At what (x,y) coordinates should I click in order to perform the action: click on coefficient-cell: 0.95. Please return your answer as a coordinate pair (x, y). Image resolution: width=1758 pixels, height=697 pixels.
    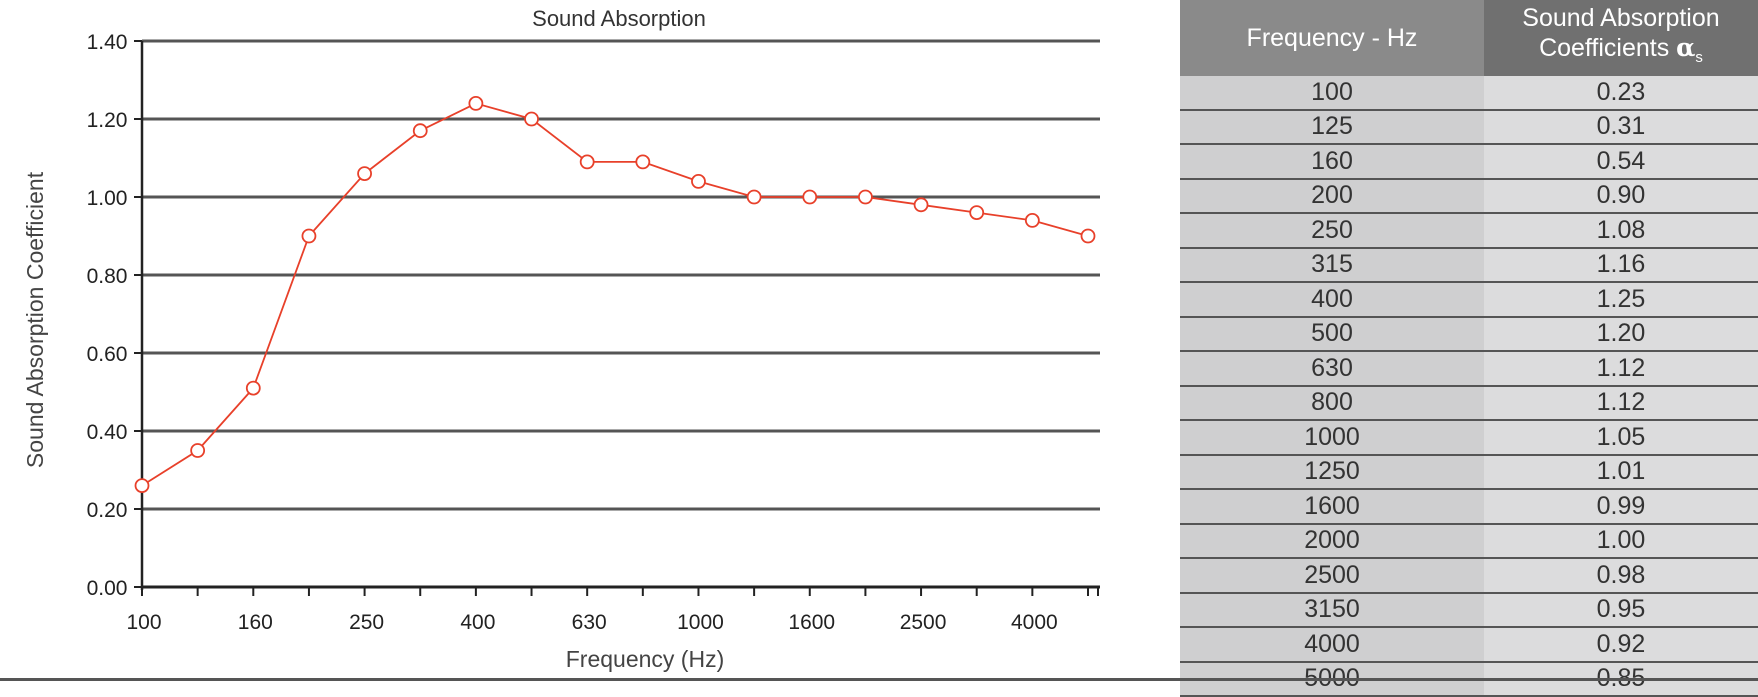
    Looking at the image, I should click on (1621, 610).